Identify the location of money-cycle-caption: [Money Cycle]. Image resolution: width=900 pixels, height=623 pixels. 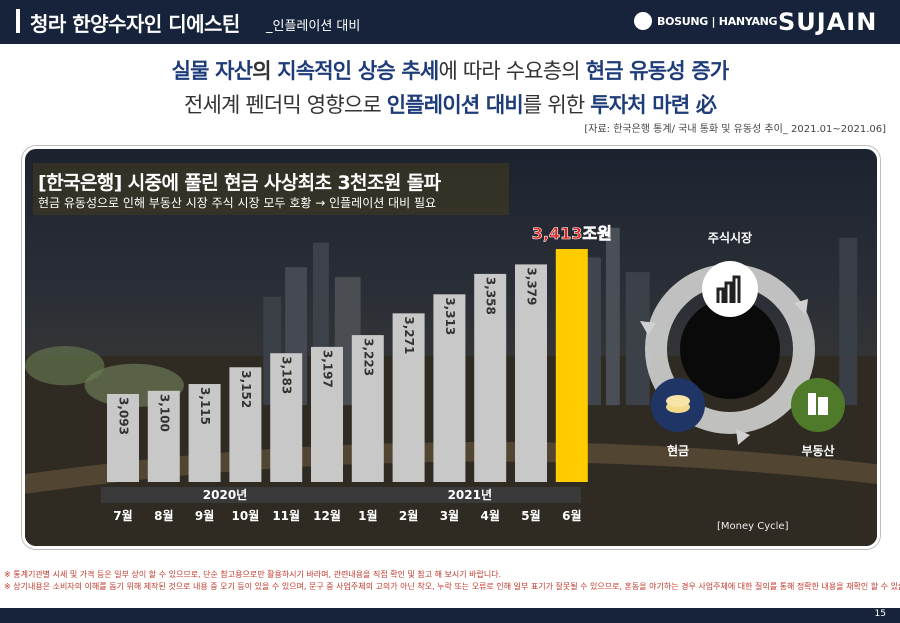
(753, 526).